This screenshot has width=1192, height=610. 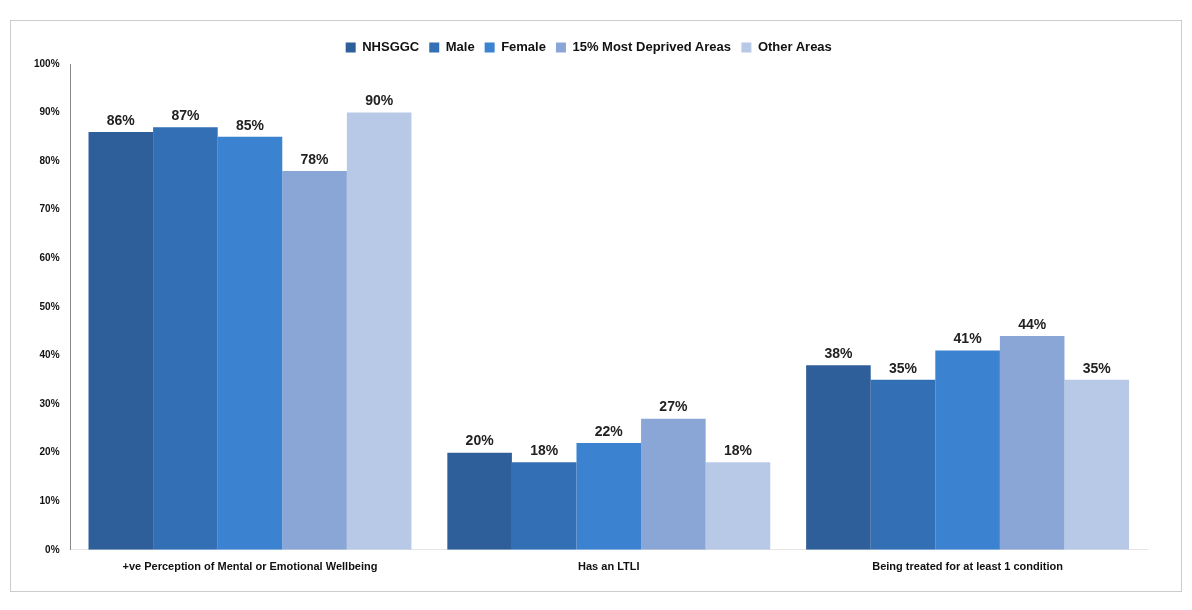 I want to click on data-label: 87%, so click(x=185, y=115).